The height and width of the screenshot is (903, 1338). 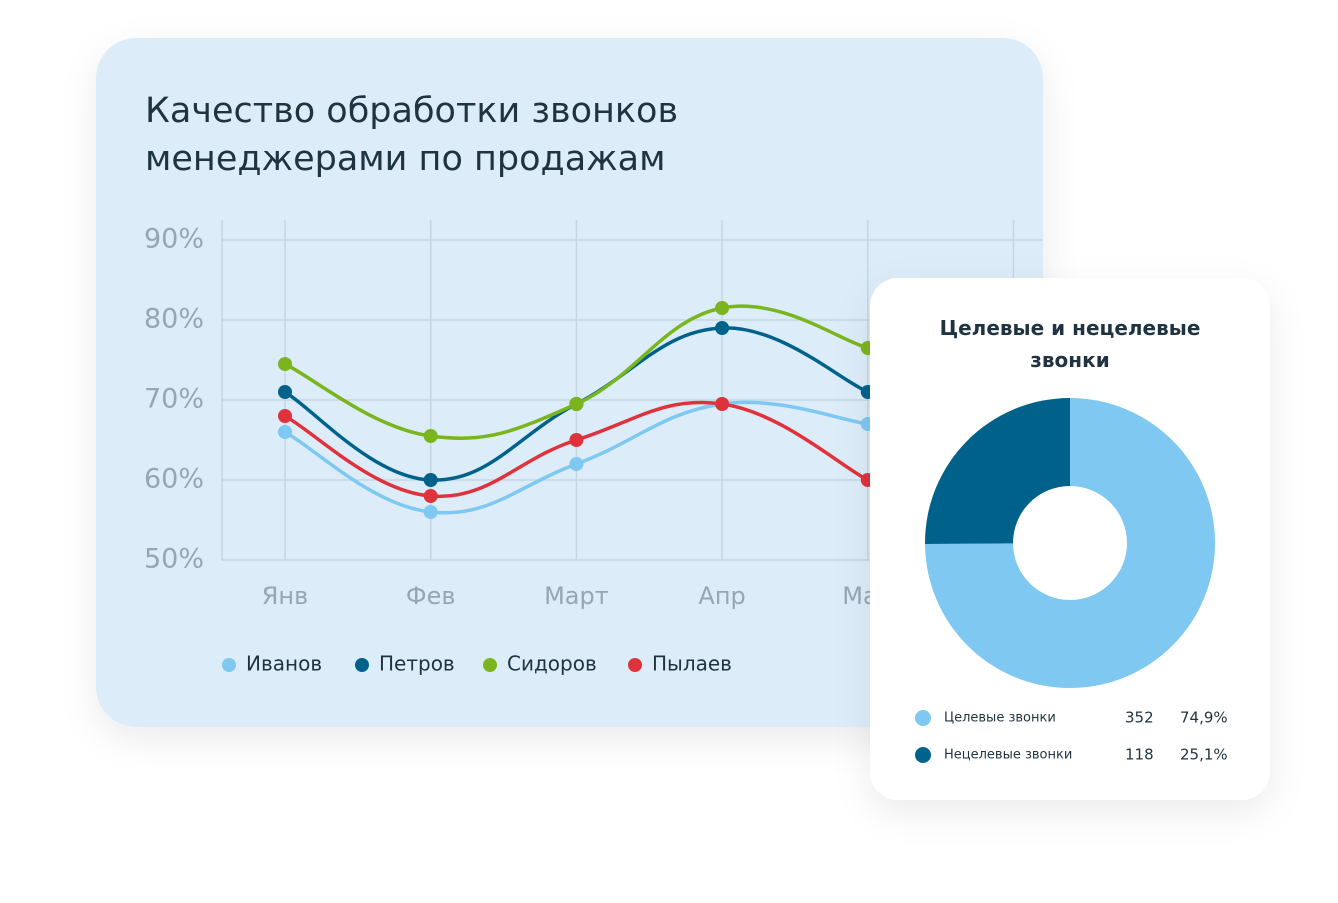 What do you see at coordinates (692, 664) in the screenshot?
I see `legend-label: Пылаев` at bounding box center [692, 664].